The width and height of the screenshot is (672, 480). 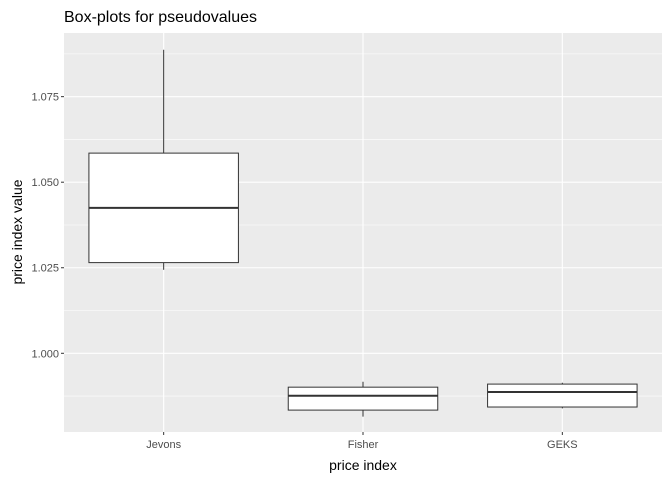 What do you see at coordinates (160, 17) in the screenshot?
I see `chart-title: Box-plots for pseudovalues` at bounding box center [160, 17].